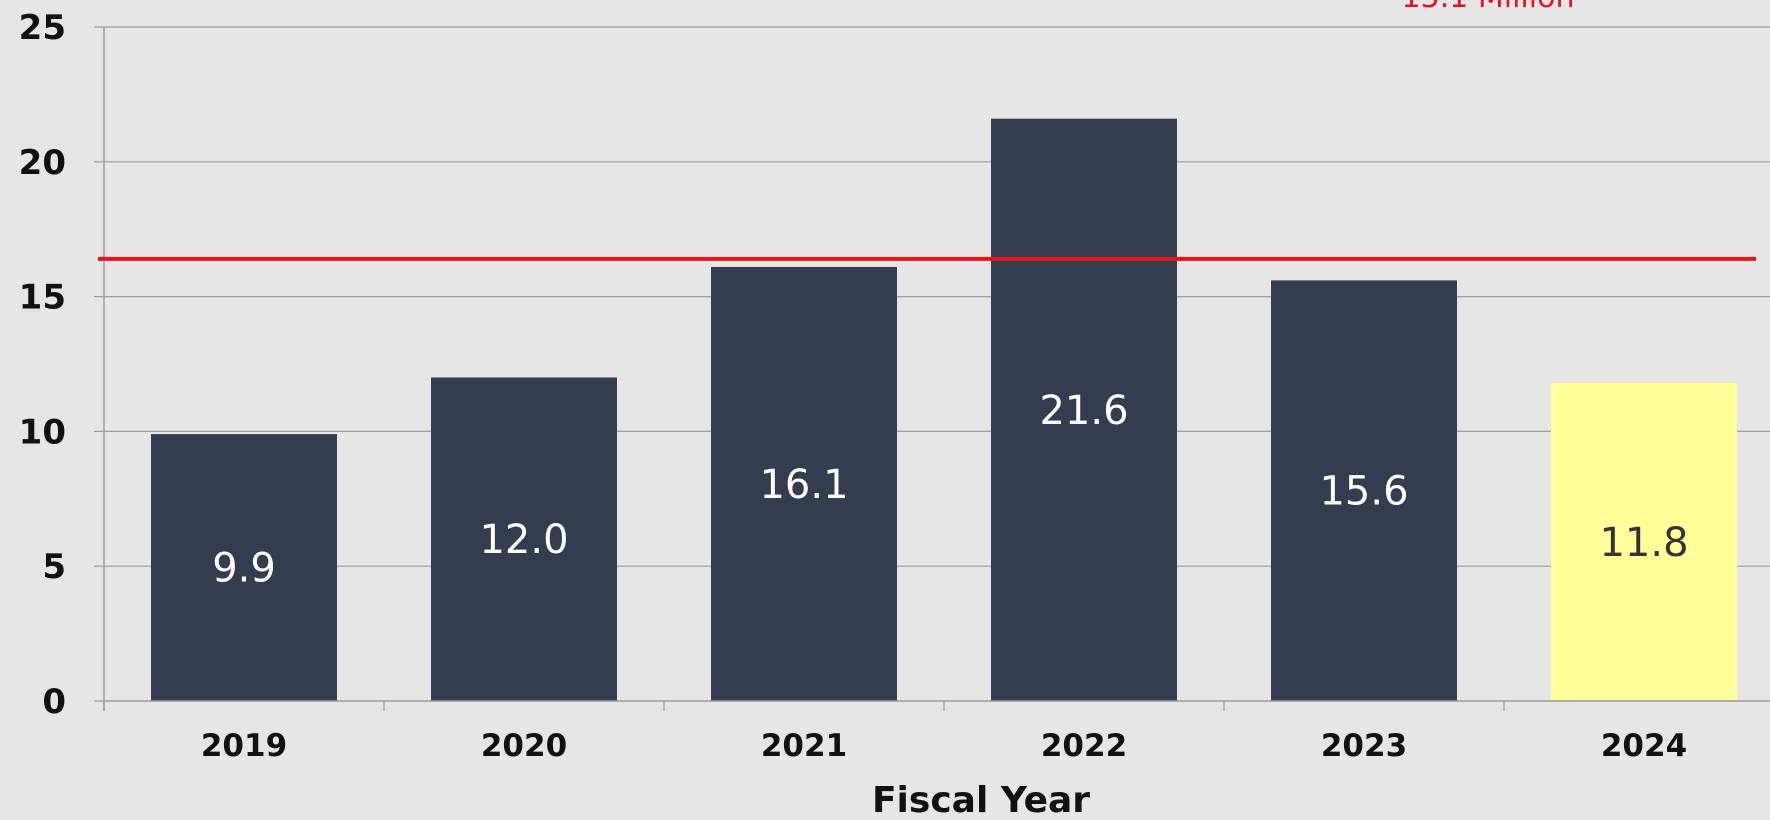  What do you see at coordinates (42, 365) in the screenshot?
I see `y-axis-ticks: 0 5 10 15 20 25` at bounding box center [42, 365].